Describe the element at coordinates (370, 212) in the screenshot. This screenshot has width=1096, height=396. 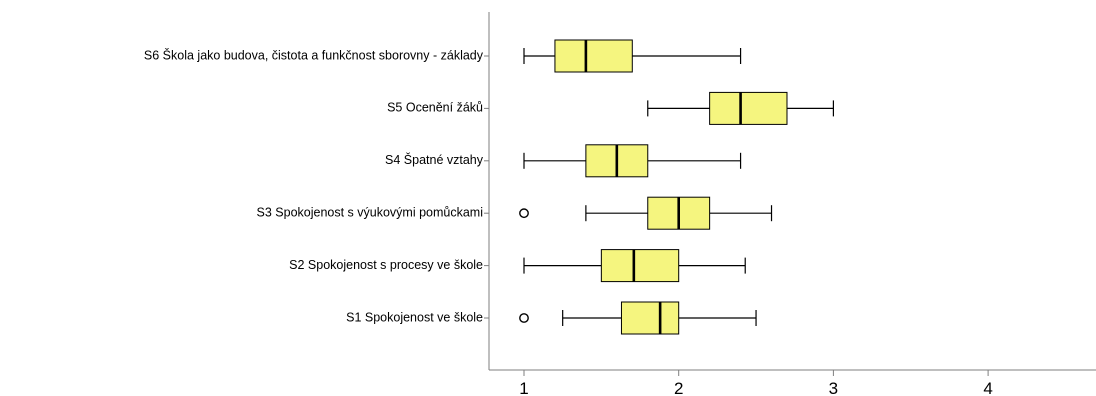
I see `category-label: S3 Spokojenost s výukovými pomůckami` at that location.